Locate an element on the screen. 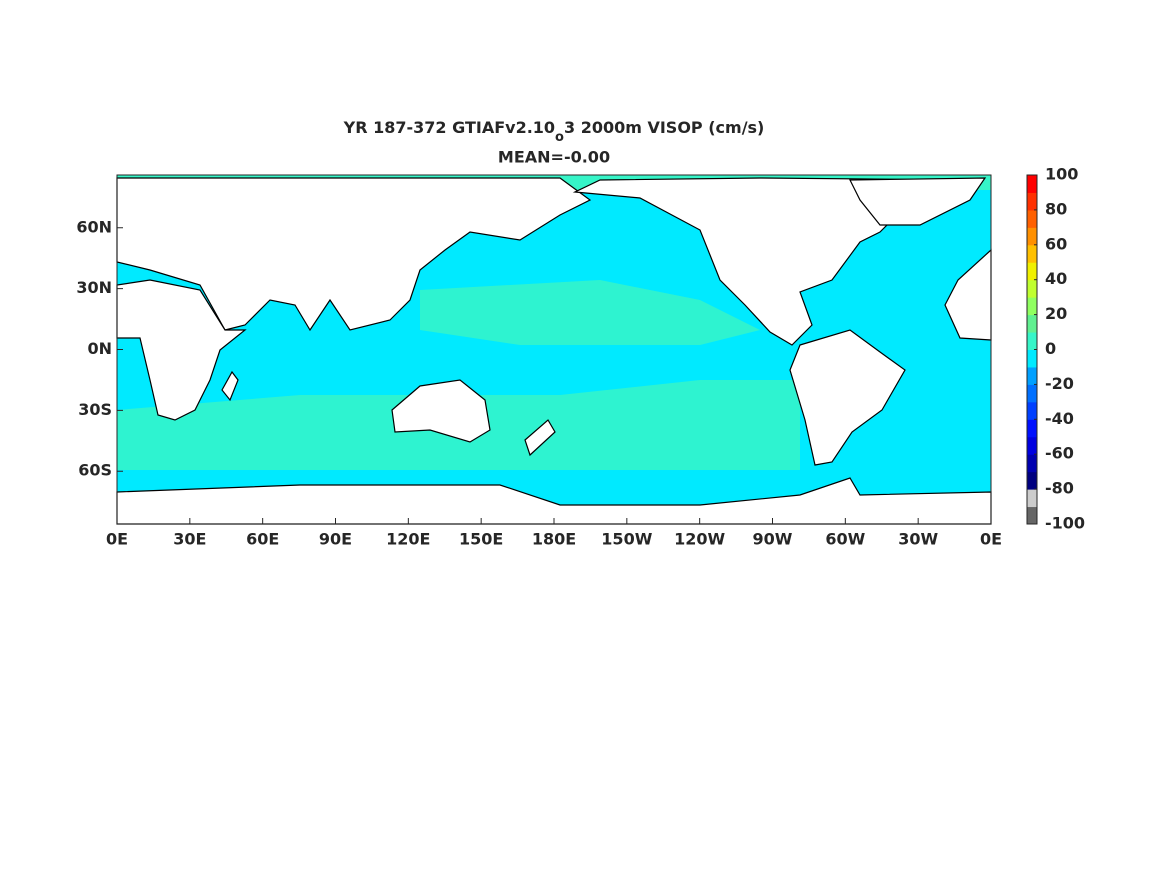 This screenshot has height=879, width=1167. y-tick-label: 0N is located at coordinates (99, 348).